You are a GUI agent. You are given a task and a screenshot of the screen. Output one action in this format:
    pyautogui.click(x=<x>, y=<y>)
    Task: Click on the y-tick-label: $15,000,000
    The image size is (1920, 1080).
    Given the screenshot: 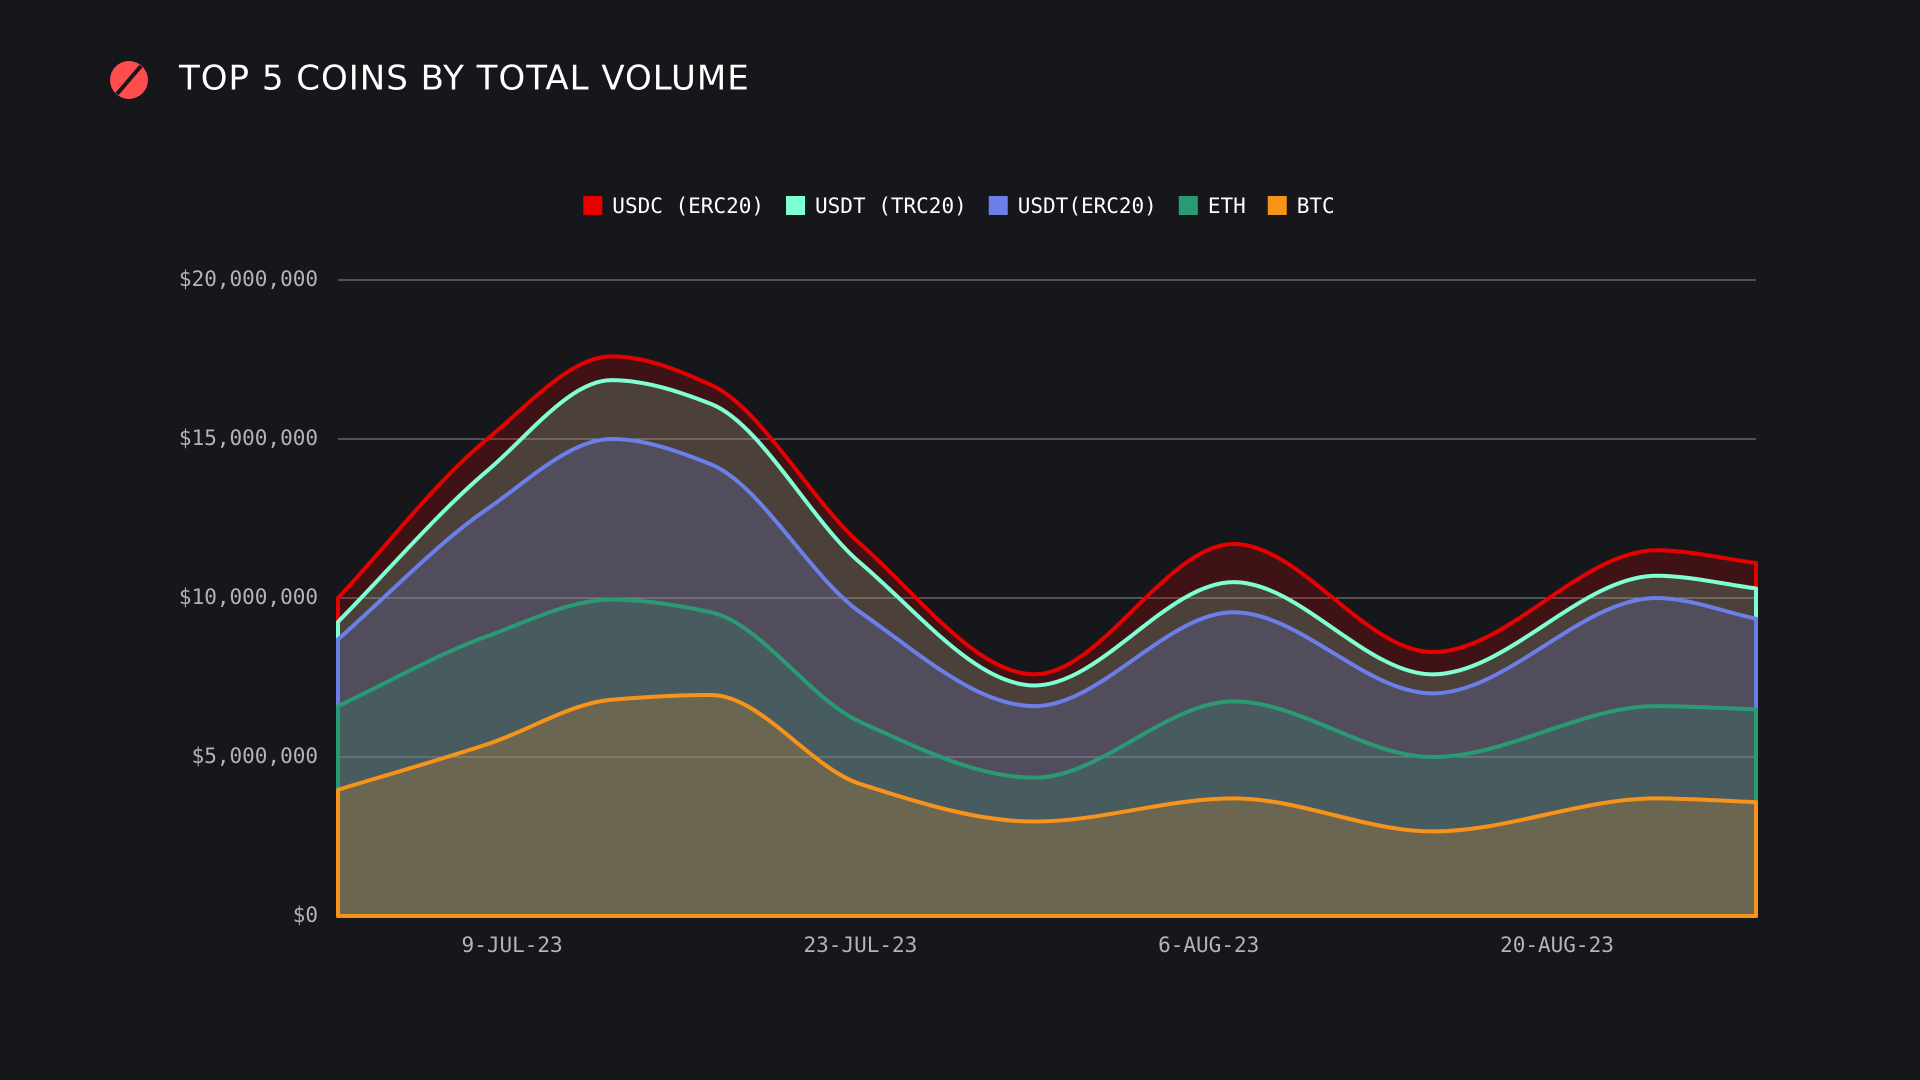 What is the action you would take?
    pyautogui.click(x=248, y=438)
    